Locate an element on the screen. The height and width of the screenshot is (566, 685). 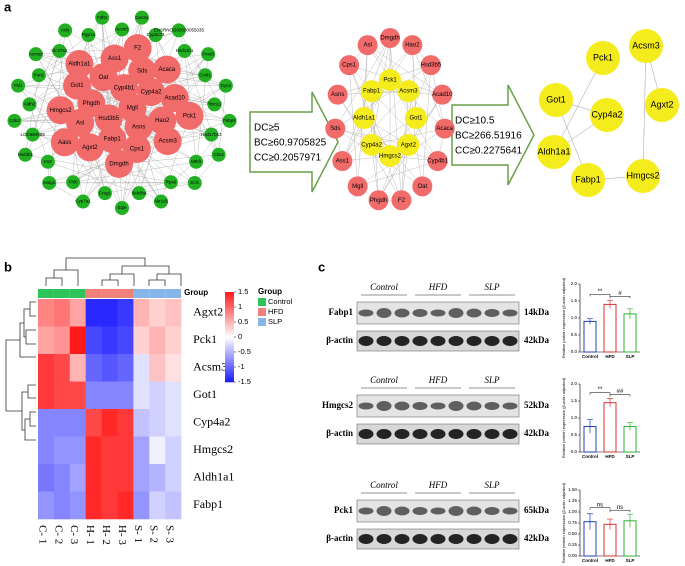
panel-label: b is located at coordinates (8, 266).